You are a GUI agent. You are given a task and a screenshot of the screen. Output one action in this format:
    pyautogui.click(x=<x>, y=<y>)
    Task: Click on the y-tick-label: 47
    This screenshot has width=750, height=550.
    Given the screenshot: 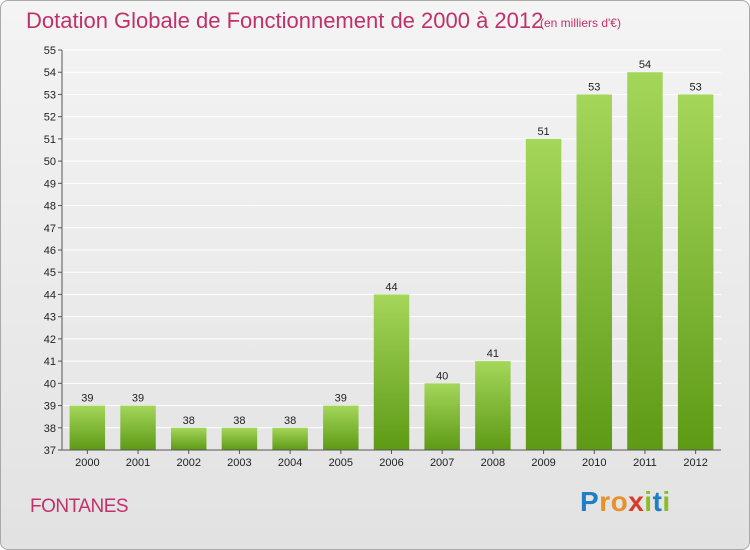 What is the action you would take?
    pyautogui.click(x=50, y=229)
    